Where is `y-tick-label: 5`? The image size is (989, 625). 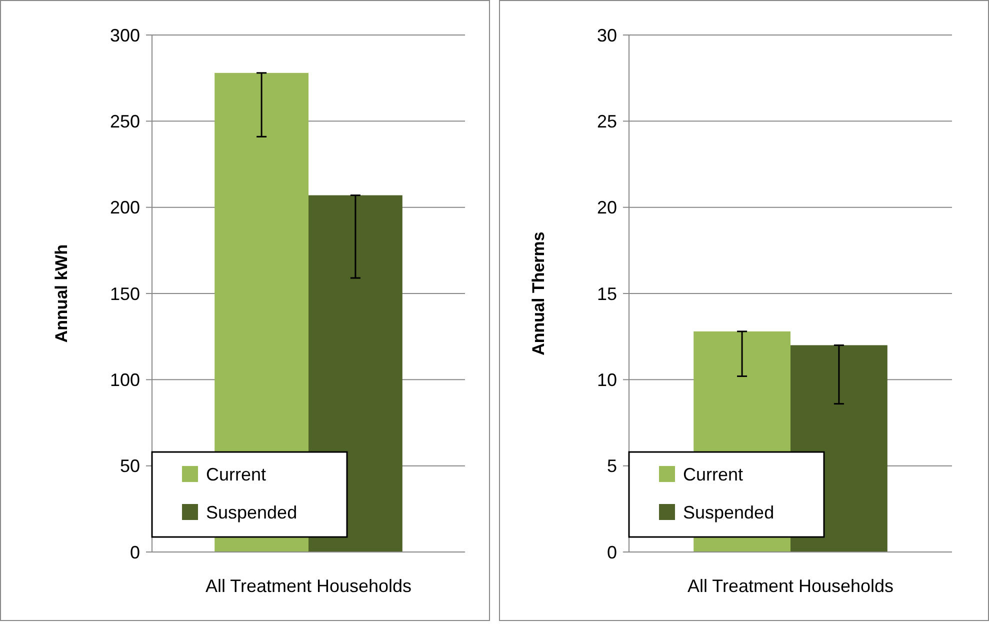 y-tick-label: 5 is located at coordinates (611, 466).